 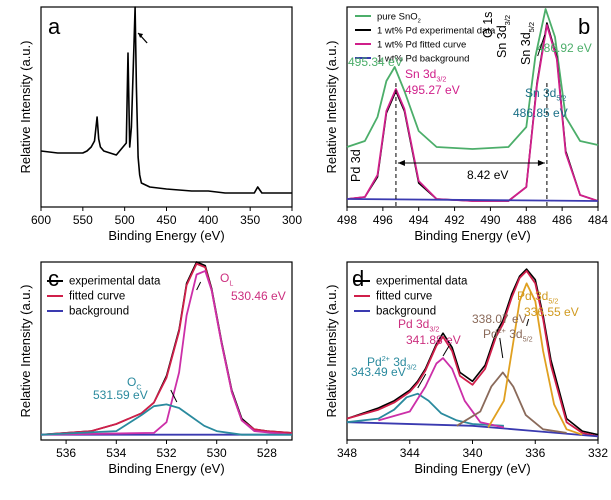 I want to click on annotation-label: O 1s, so click(x=488, y=25).